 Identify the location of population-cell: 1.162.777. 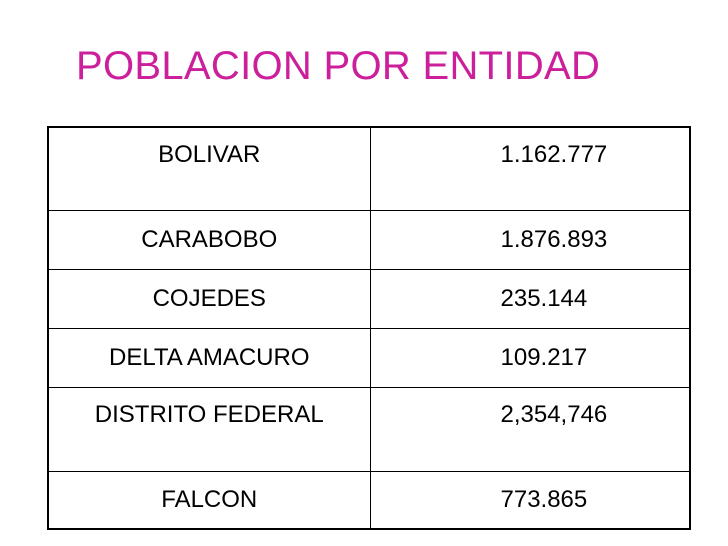
(530, 168).